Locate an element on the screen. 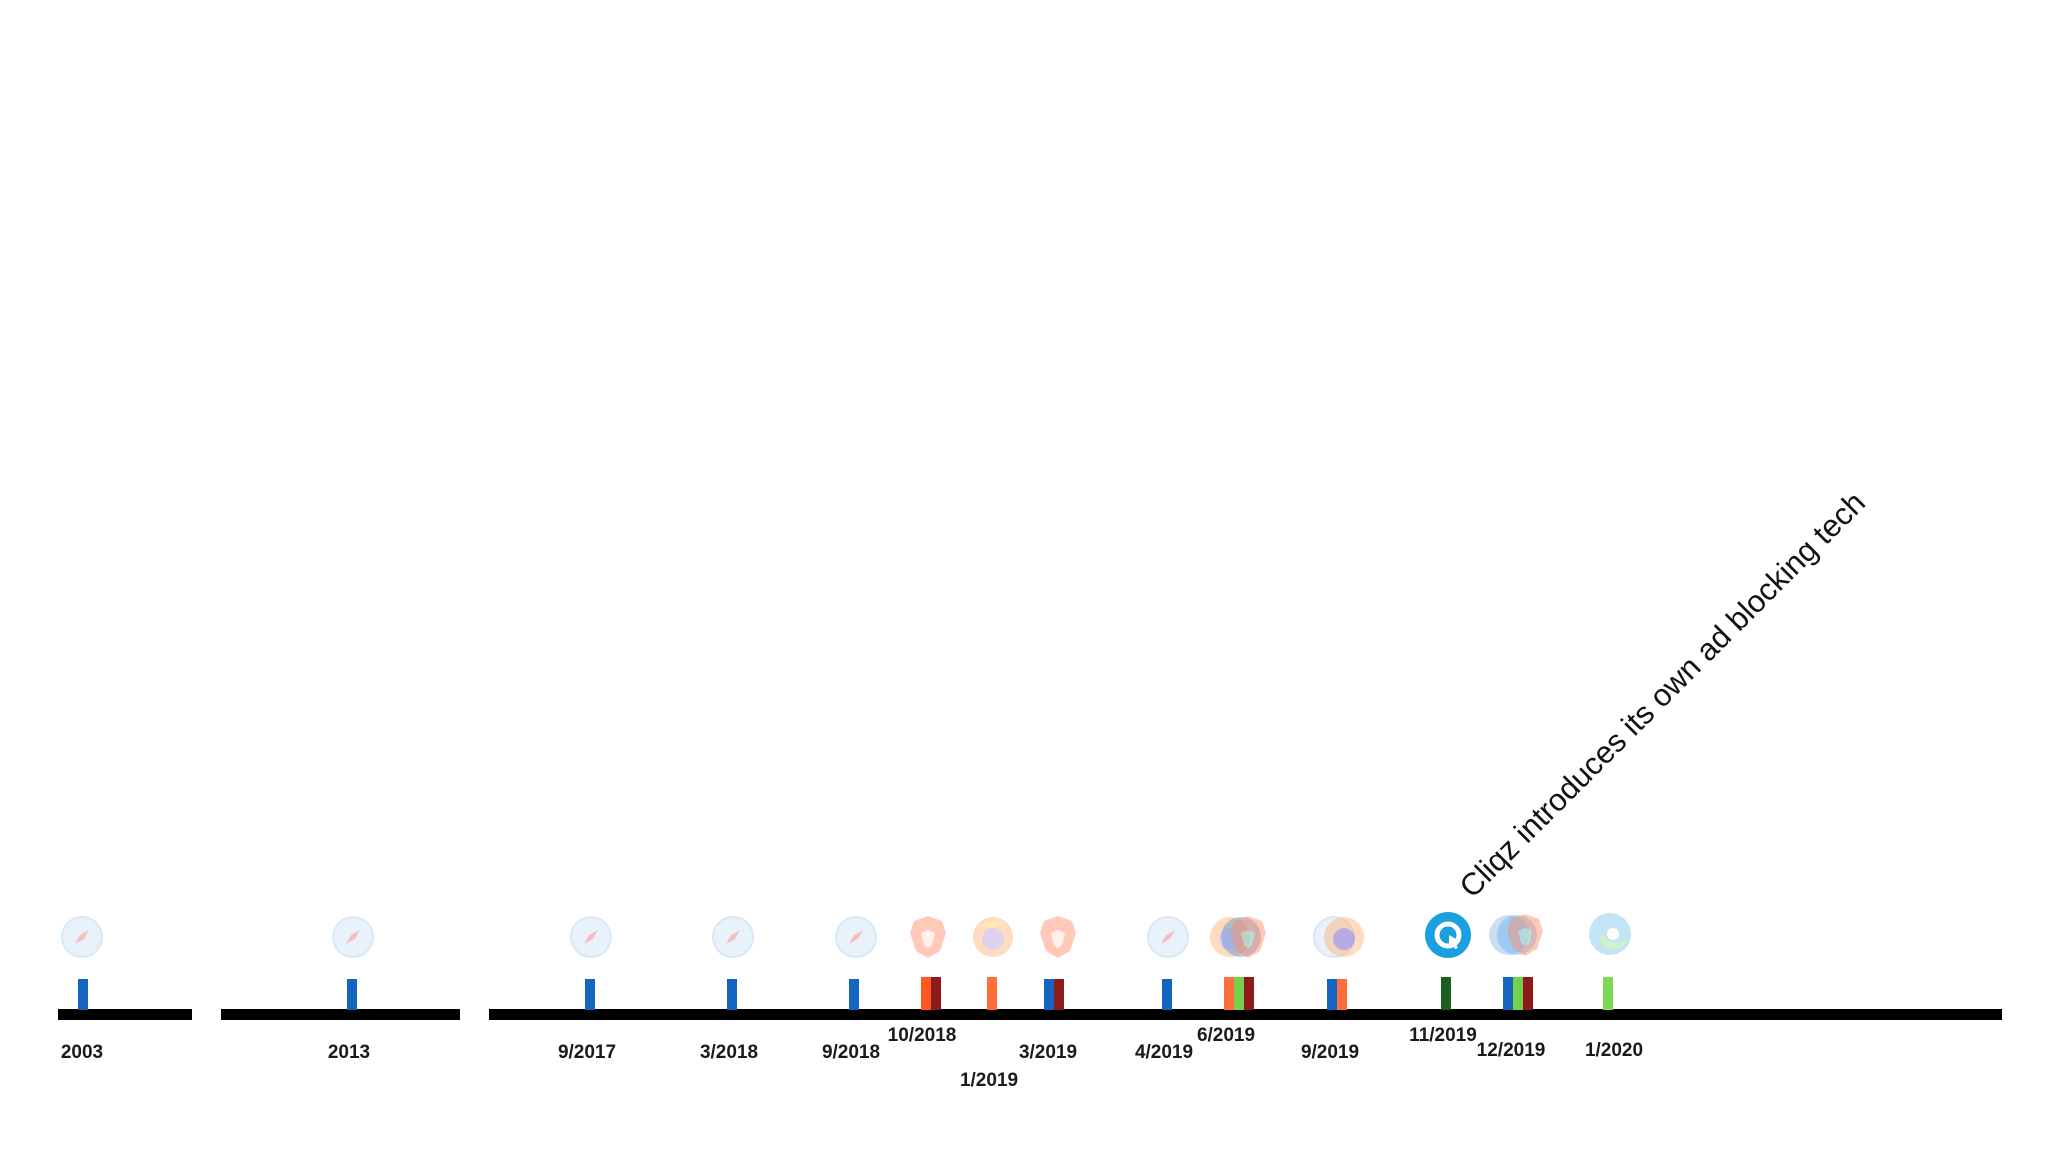  date-label: 2013 is located at coordinates (349, 1052).